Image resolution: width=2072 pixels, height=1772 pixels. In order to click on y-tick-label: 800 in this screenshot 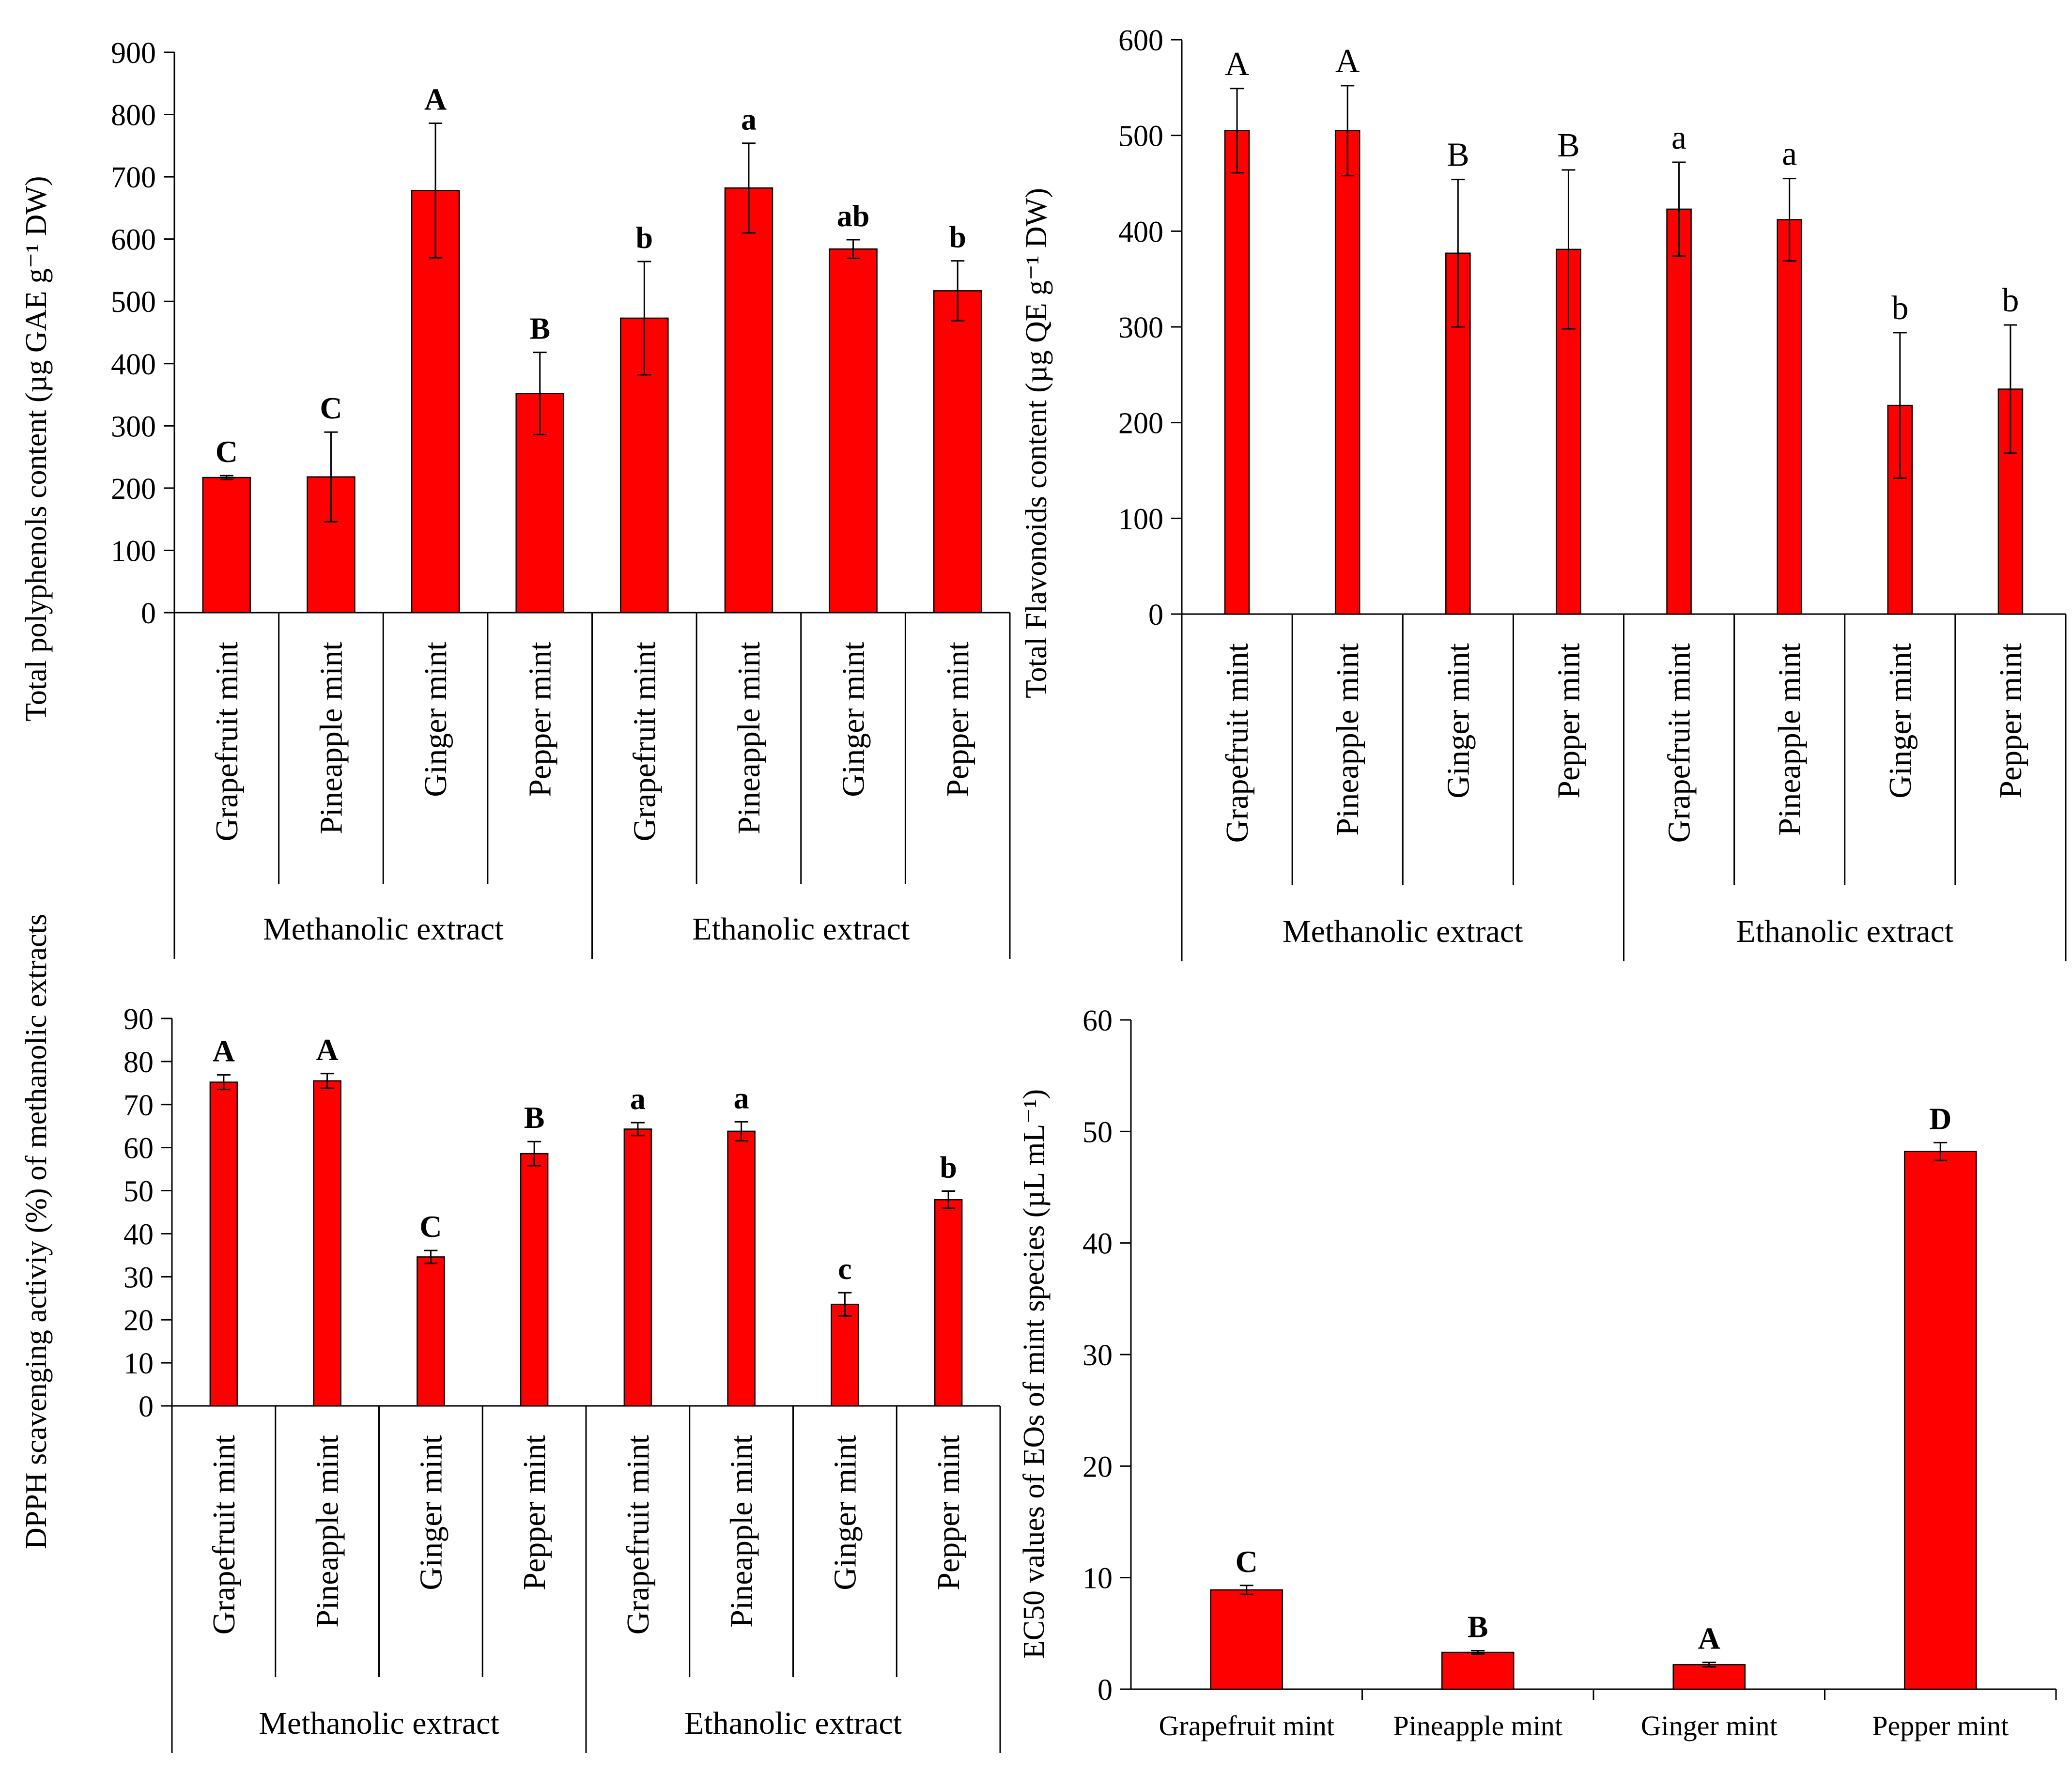, I will do `click(133, 116)`.